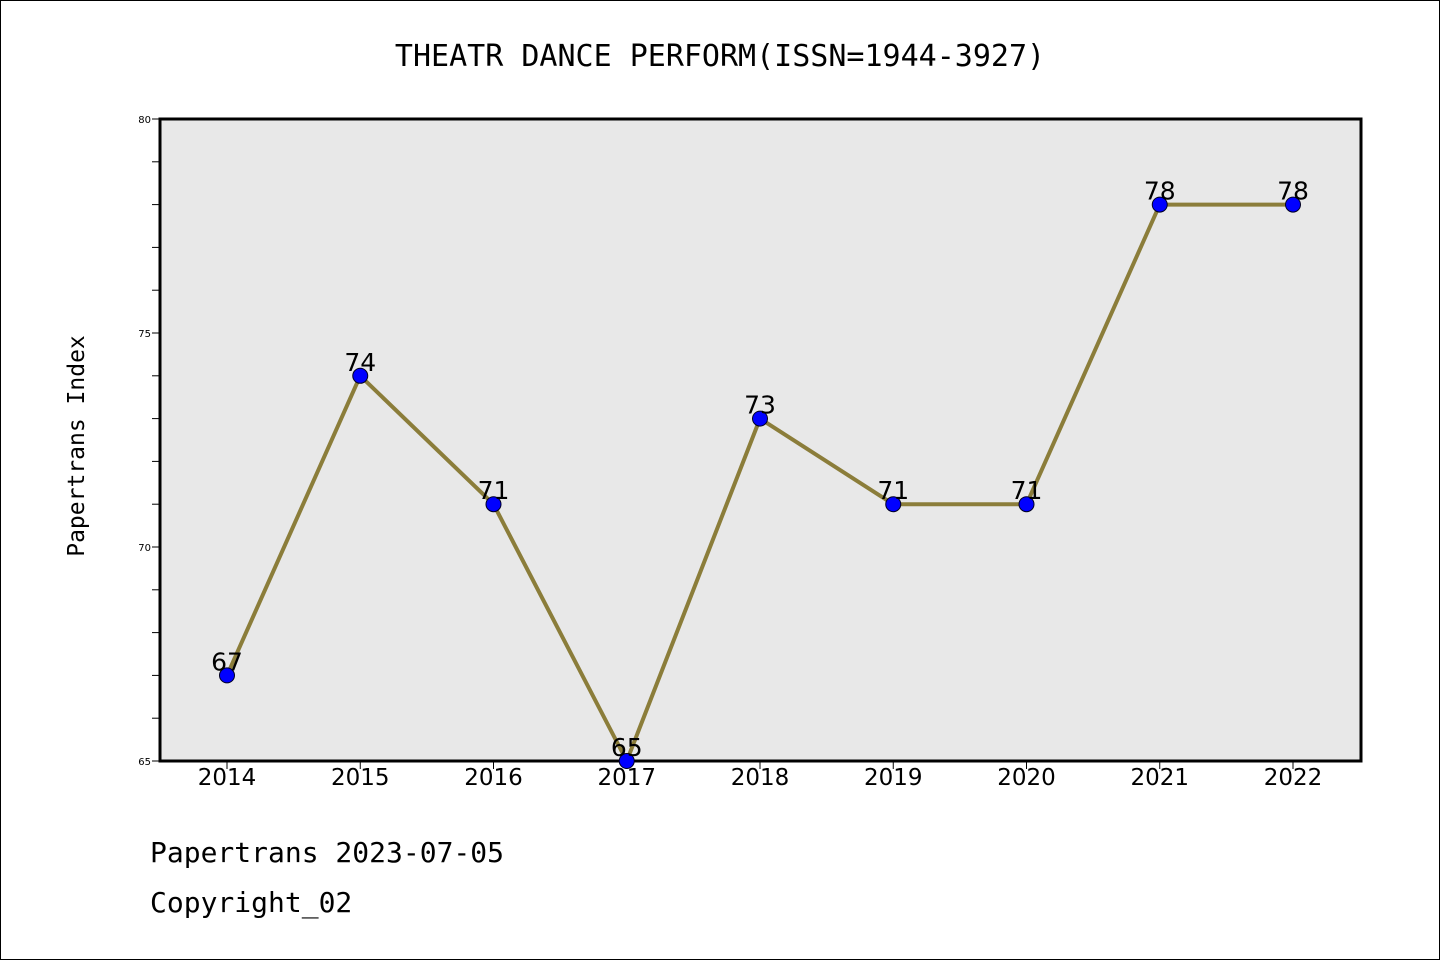 Image resolution: width=1440 pixels, height=960 pixels. I want to click on footer-date: Papertrans 2023-07-05, so click(327, 852).